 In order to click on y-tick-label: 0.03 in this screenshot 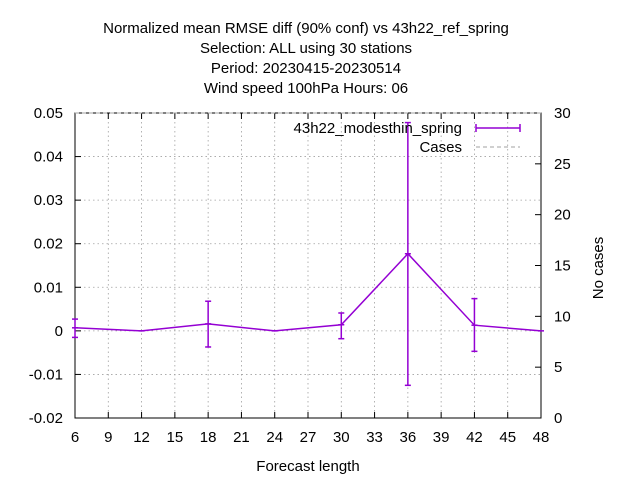, I will do `click(48, 200)`.